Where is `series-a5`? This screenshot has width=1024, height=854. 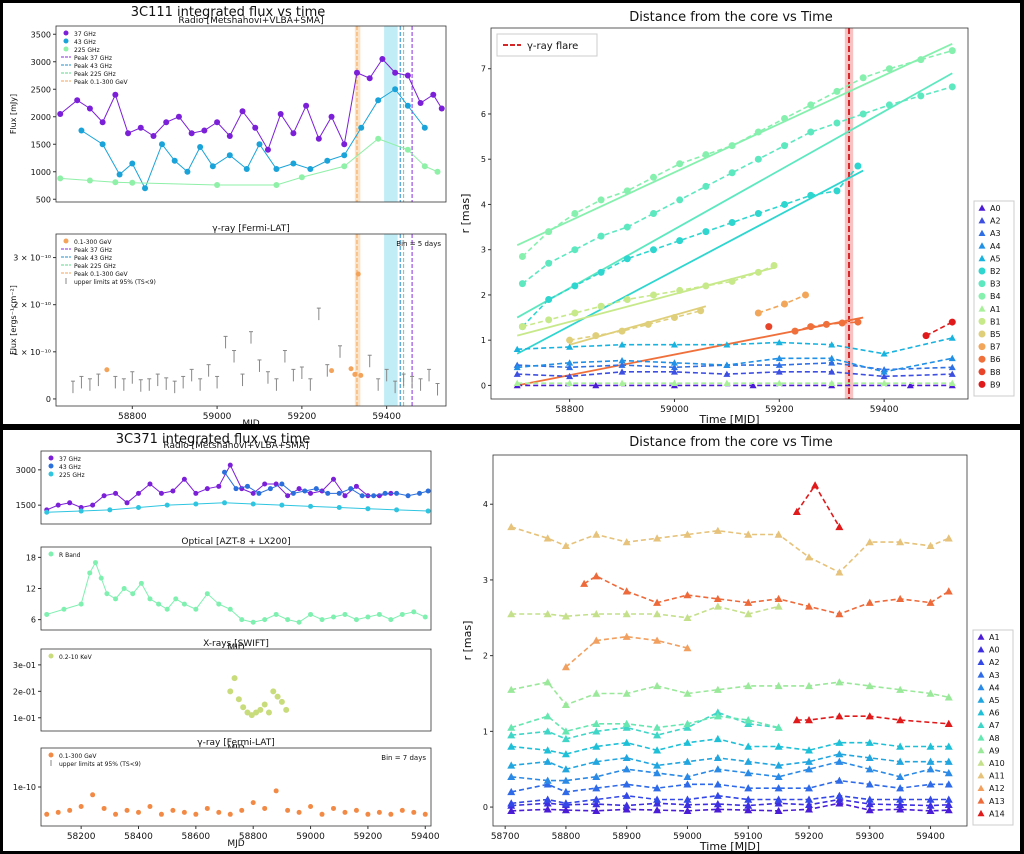
series-a5 is located at coordinates (730, 761).